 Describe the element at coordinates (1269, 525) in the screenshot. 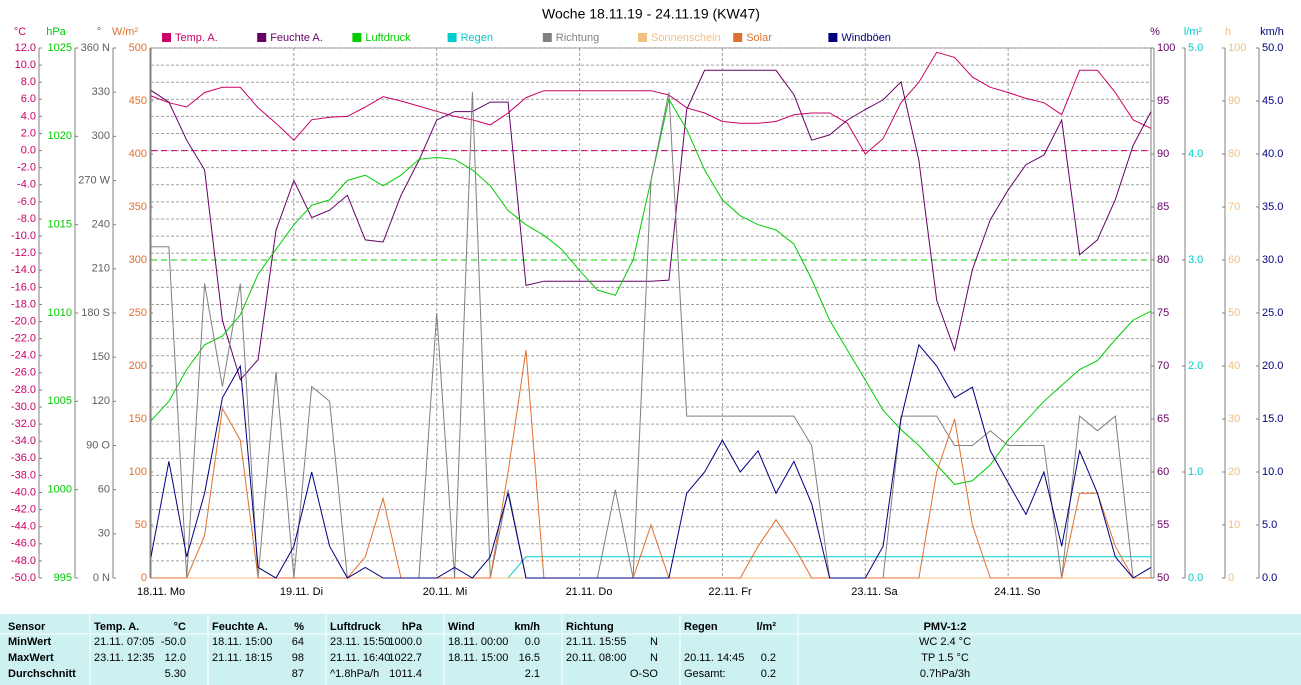

I see `y-tick-label: 5.0` at that location.